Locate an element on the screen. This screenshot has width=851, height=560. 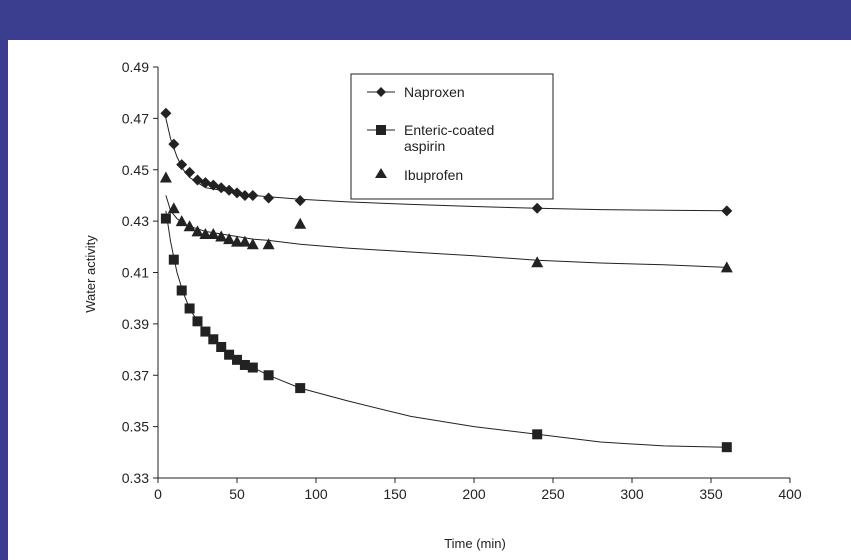
legend-box is located at coordinates (452, 136).